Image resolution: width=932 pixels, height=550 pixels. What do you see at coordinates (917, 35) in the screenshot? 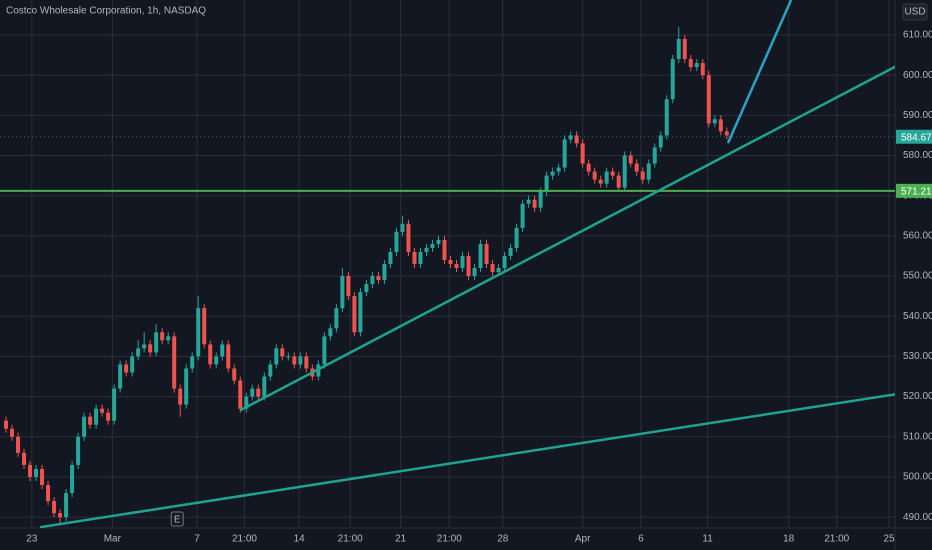
I see `y-tick-label: 610.00` at bounding box center [917, 35].